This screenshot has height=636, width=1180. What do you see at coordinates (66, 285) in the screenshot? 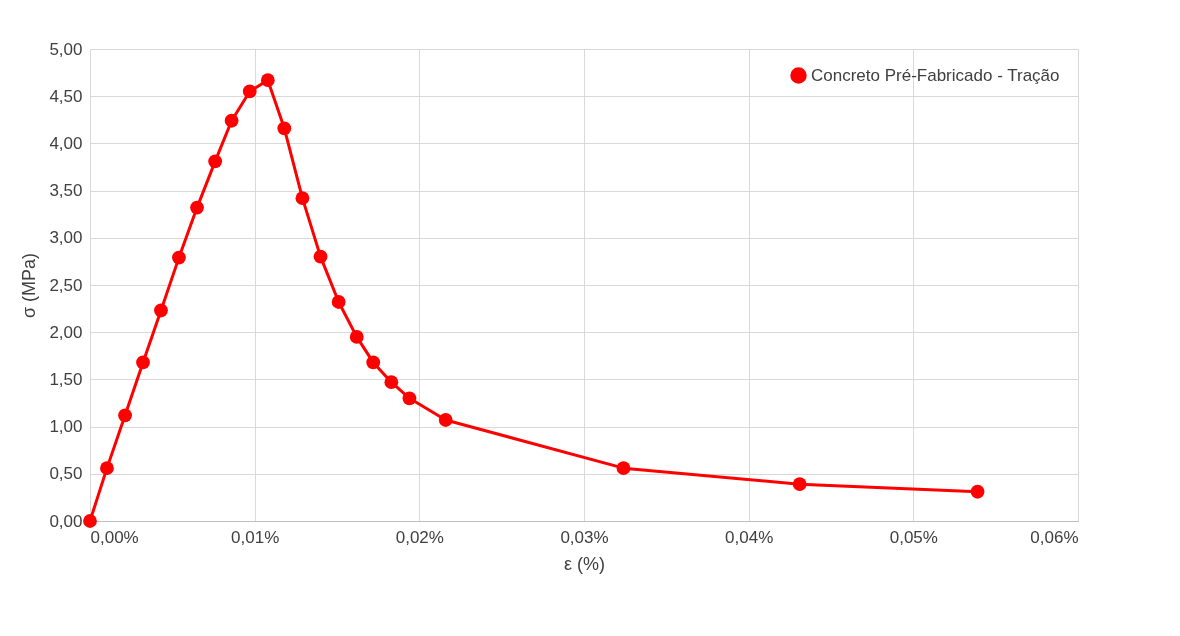
I see `y-tick-label: 2,50` at bounding box center [66, 285].